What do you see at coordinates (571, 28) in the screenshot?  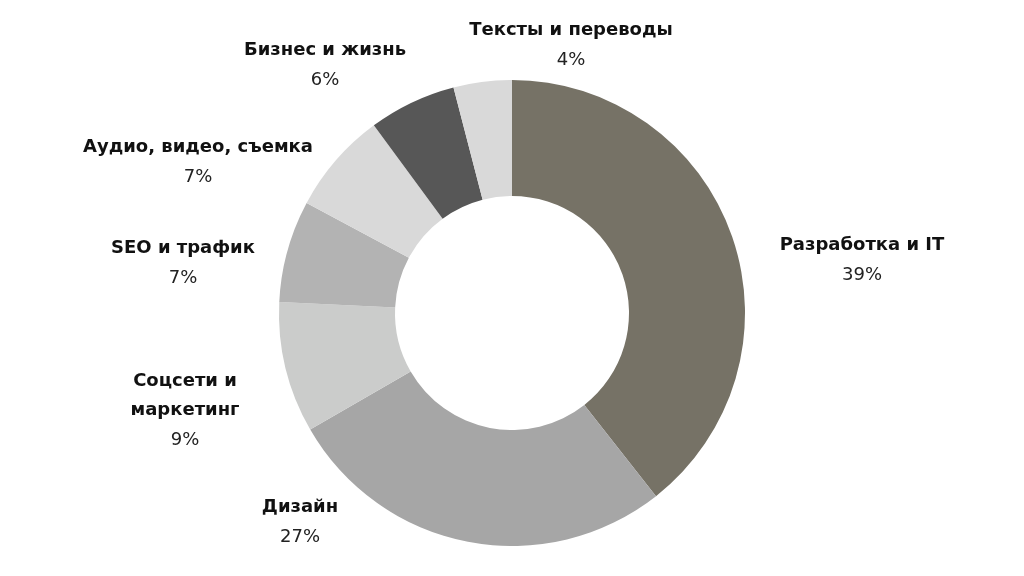 I see `slice-label: Тексты и переводы` at bounding box center [571, 28].